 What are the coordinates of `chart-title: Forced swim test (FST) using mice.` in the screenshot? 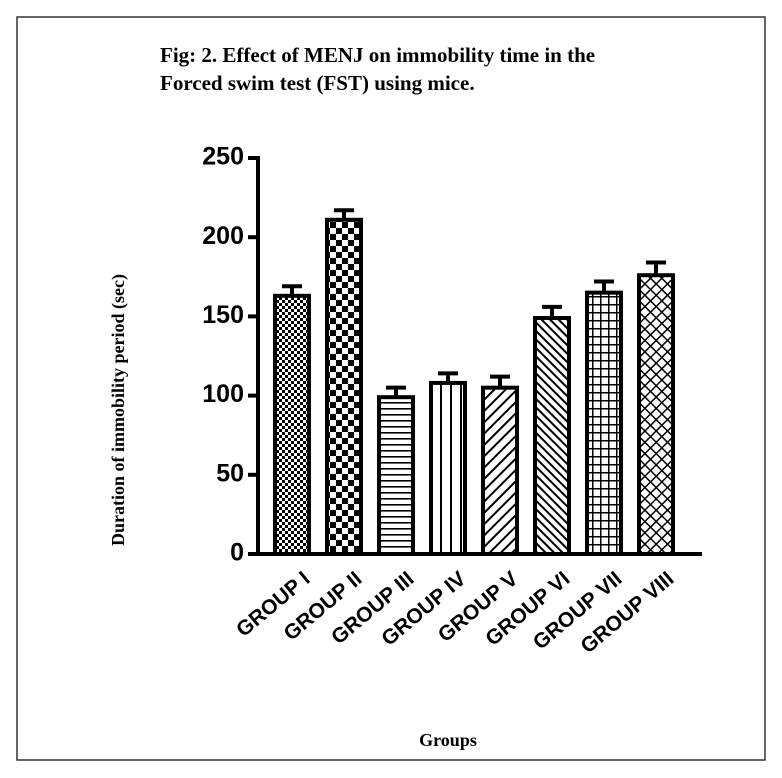 It's located at (317, 83).